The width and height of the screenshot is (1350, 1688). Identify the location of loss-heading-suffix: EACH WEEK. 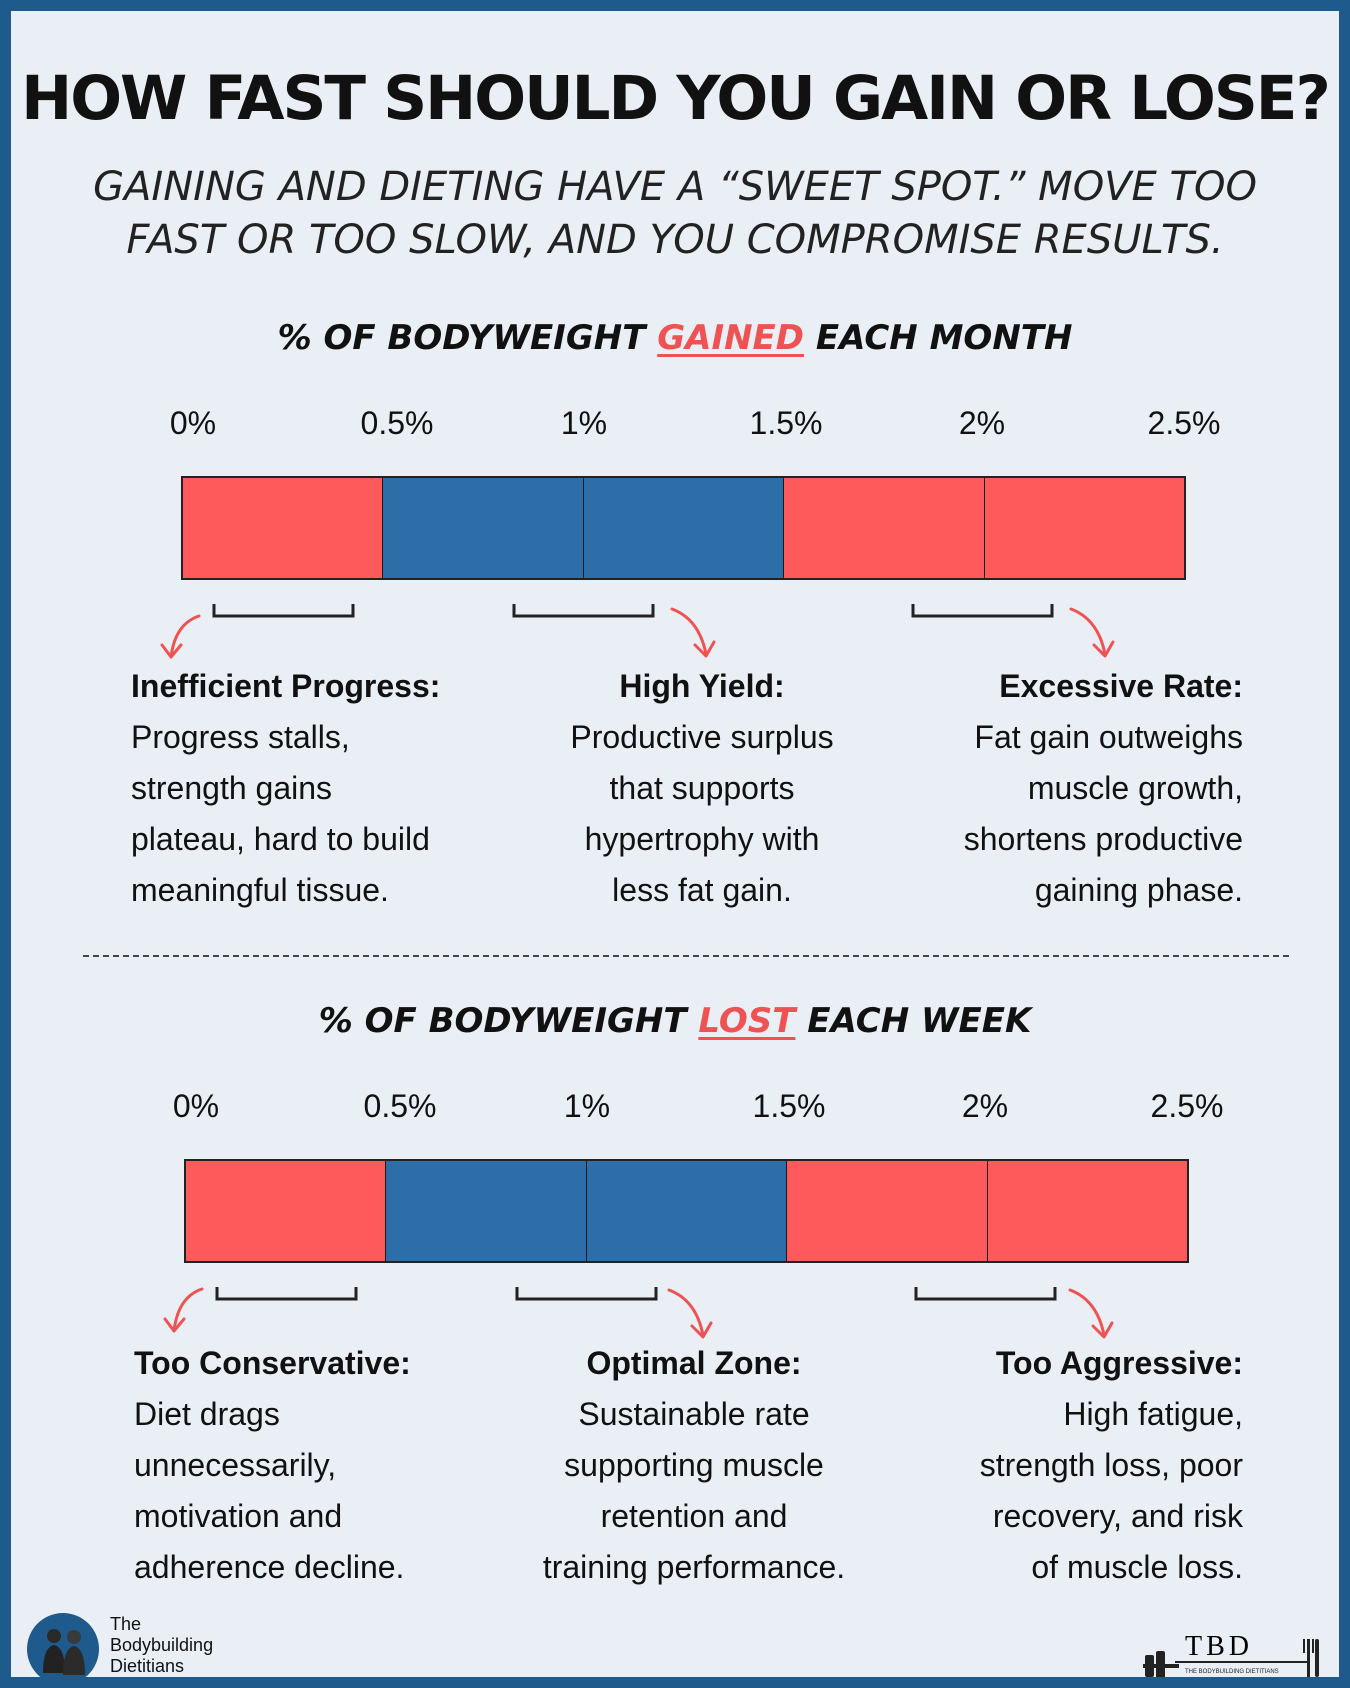
(913, 1021).